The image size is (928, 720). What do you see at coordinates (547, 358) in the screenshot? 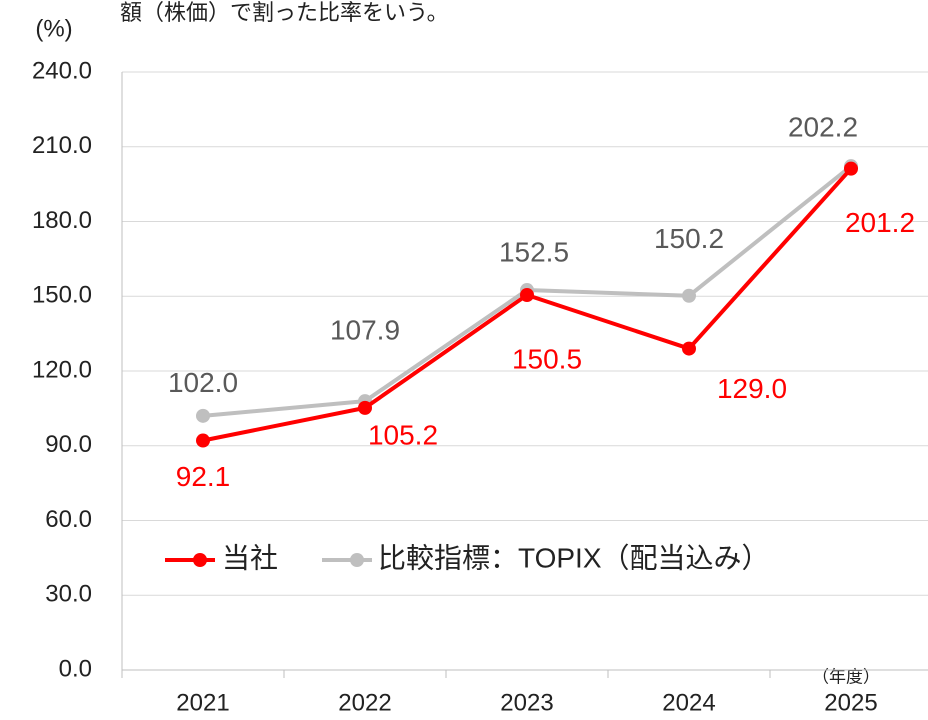
I see `data-label: 150.5` at bounding box center [547, 358].